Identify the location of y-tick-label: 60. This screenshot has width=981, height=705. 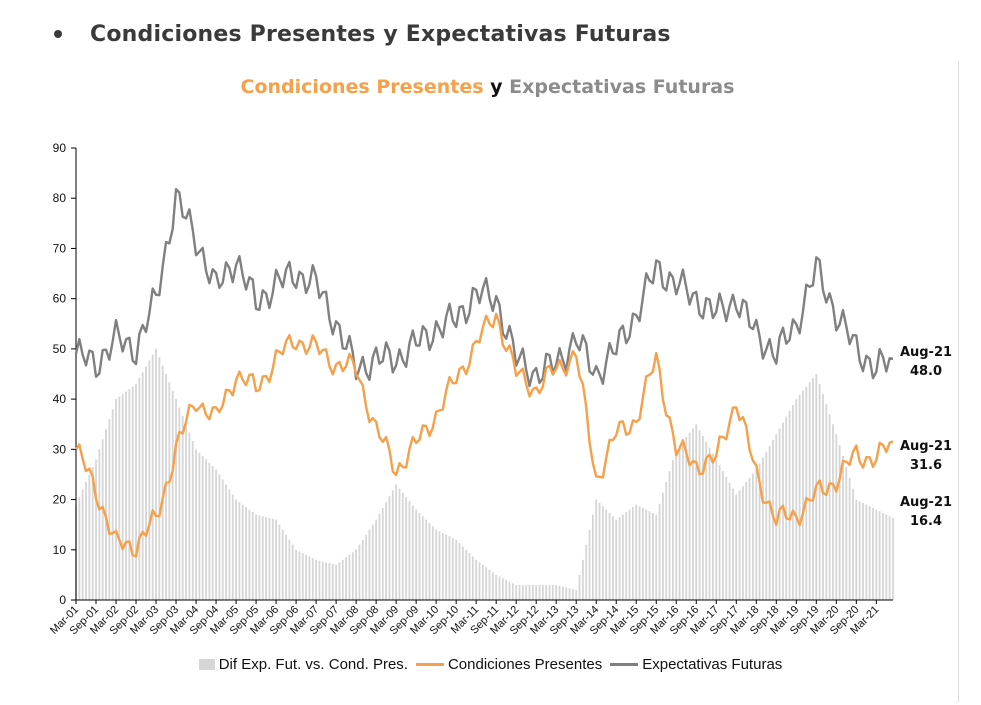
(60, 299).